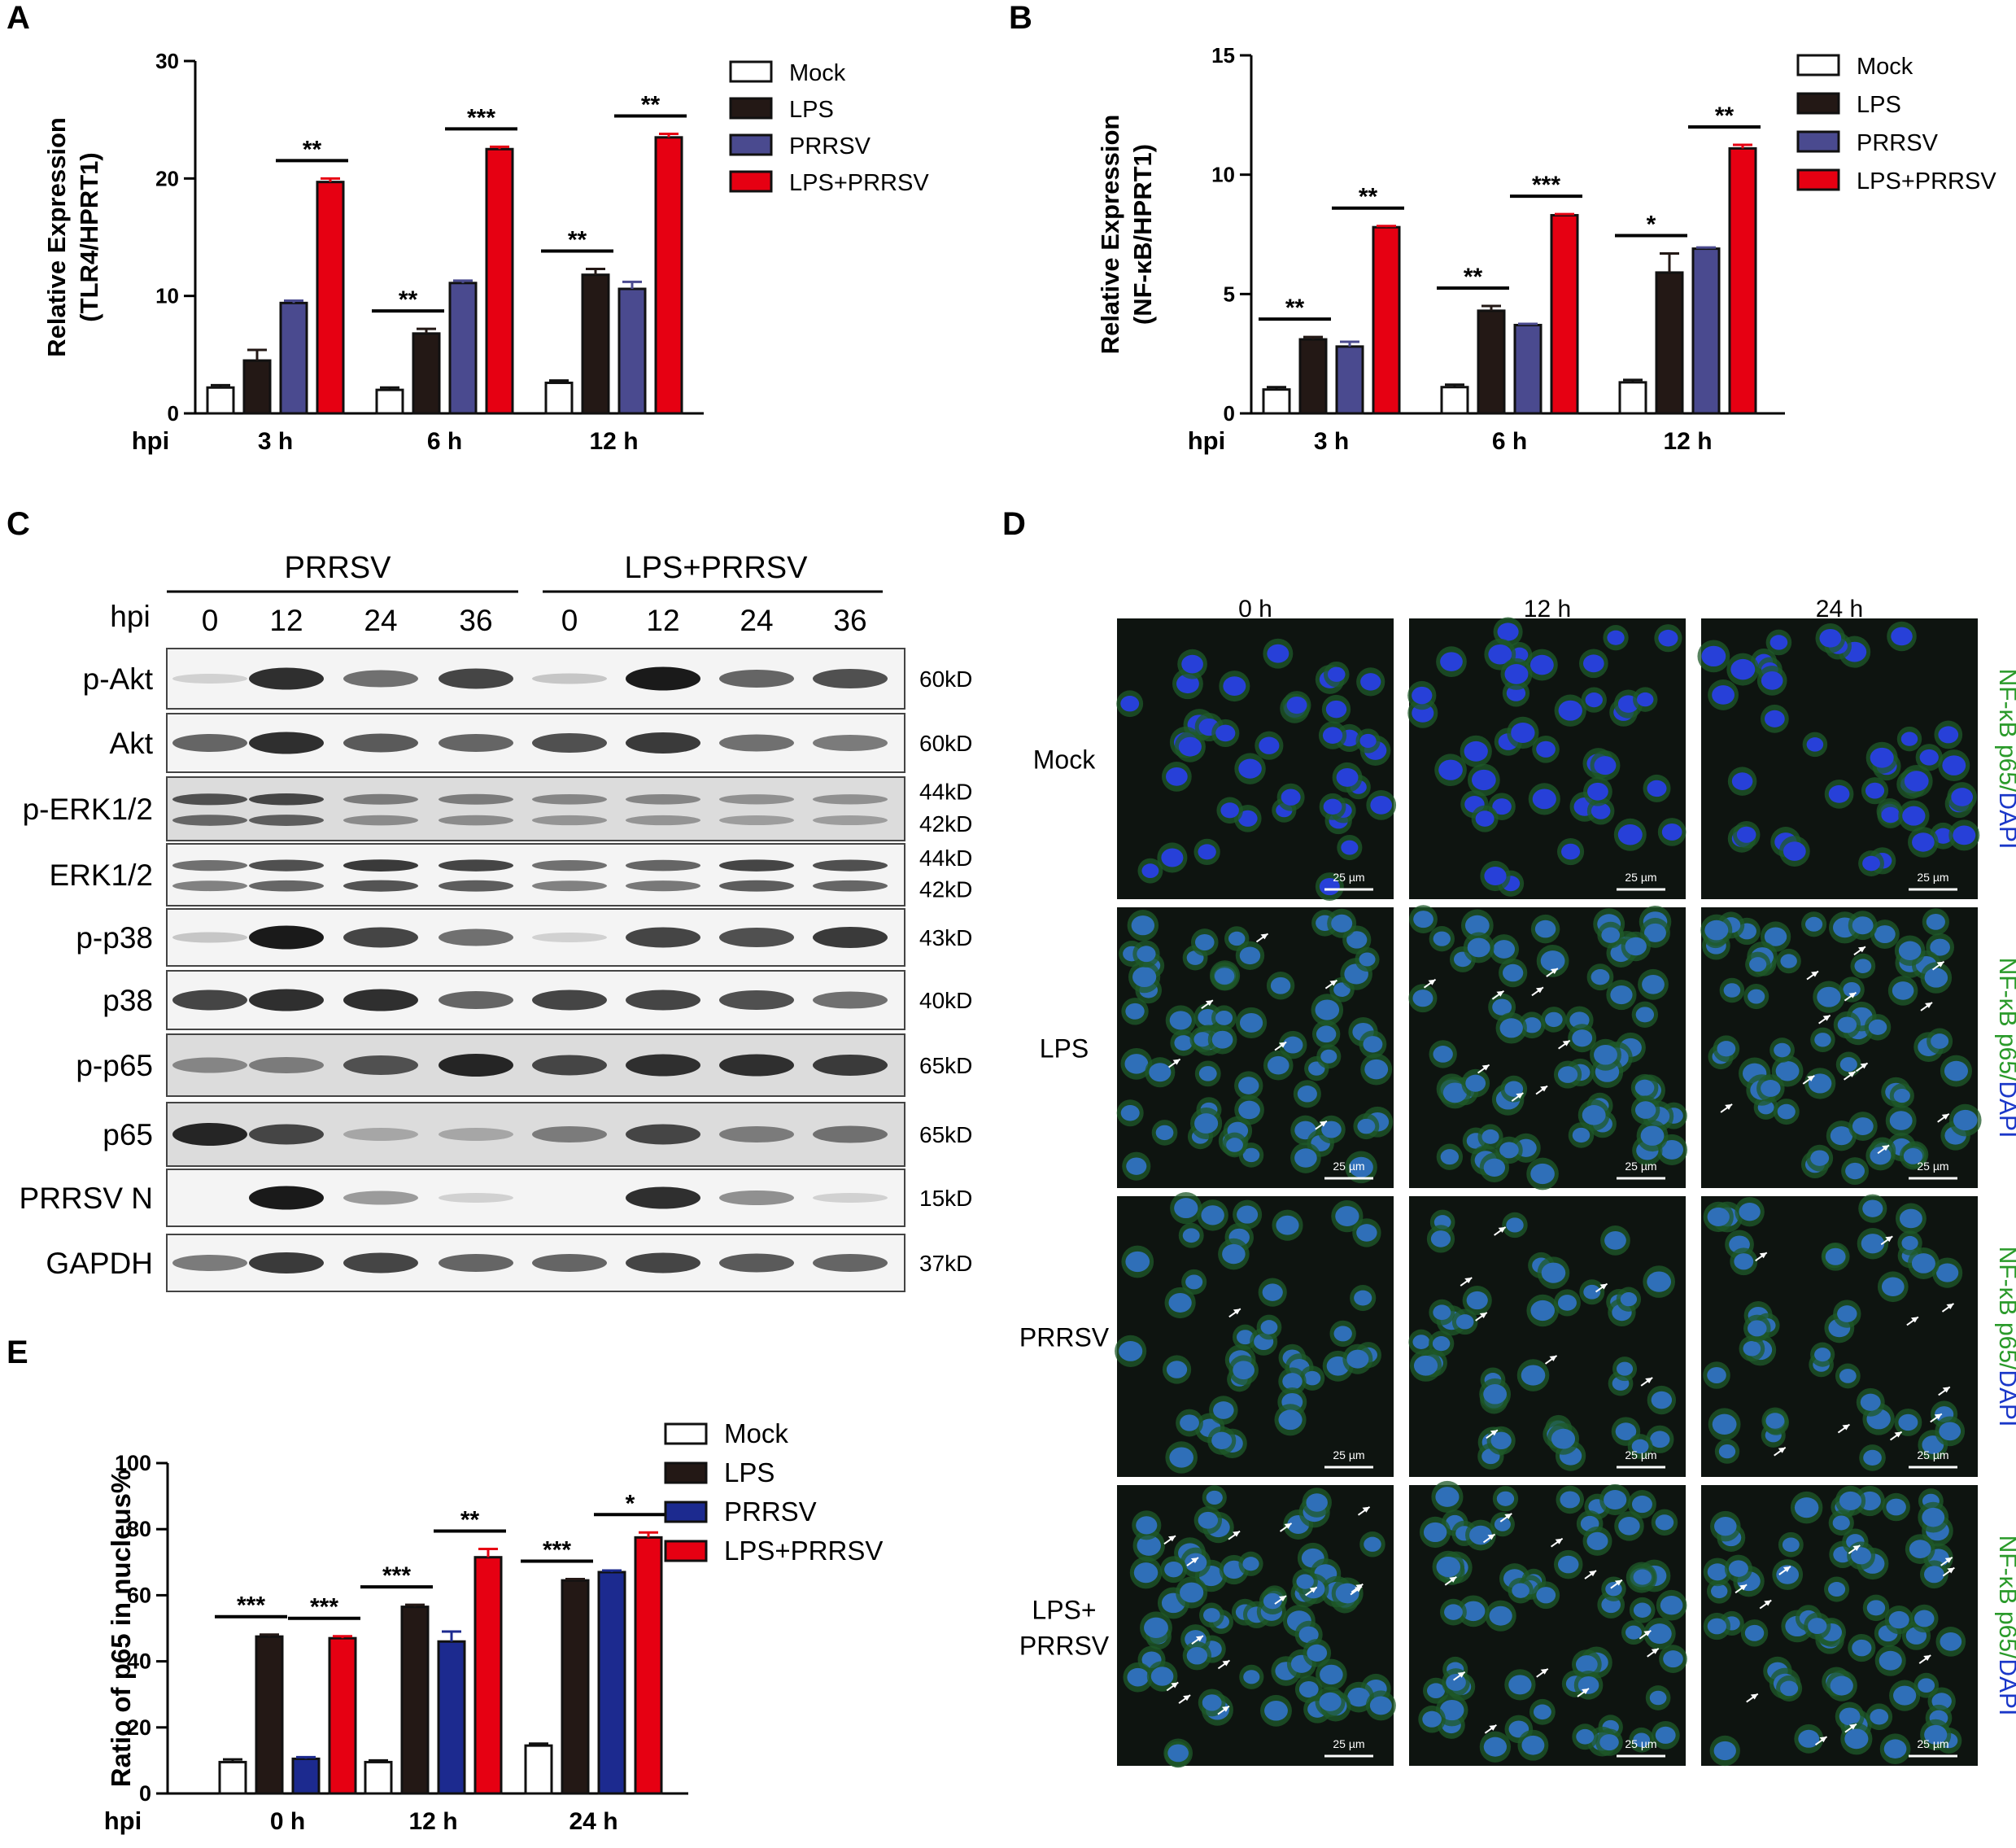  I want to click on scale-bar-label: 25 µm, so click(1348, 1744).